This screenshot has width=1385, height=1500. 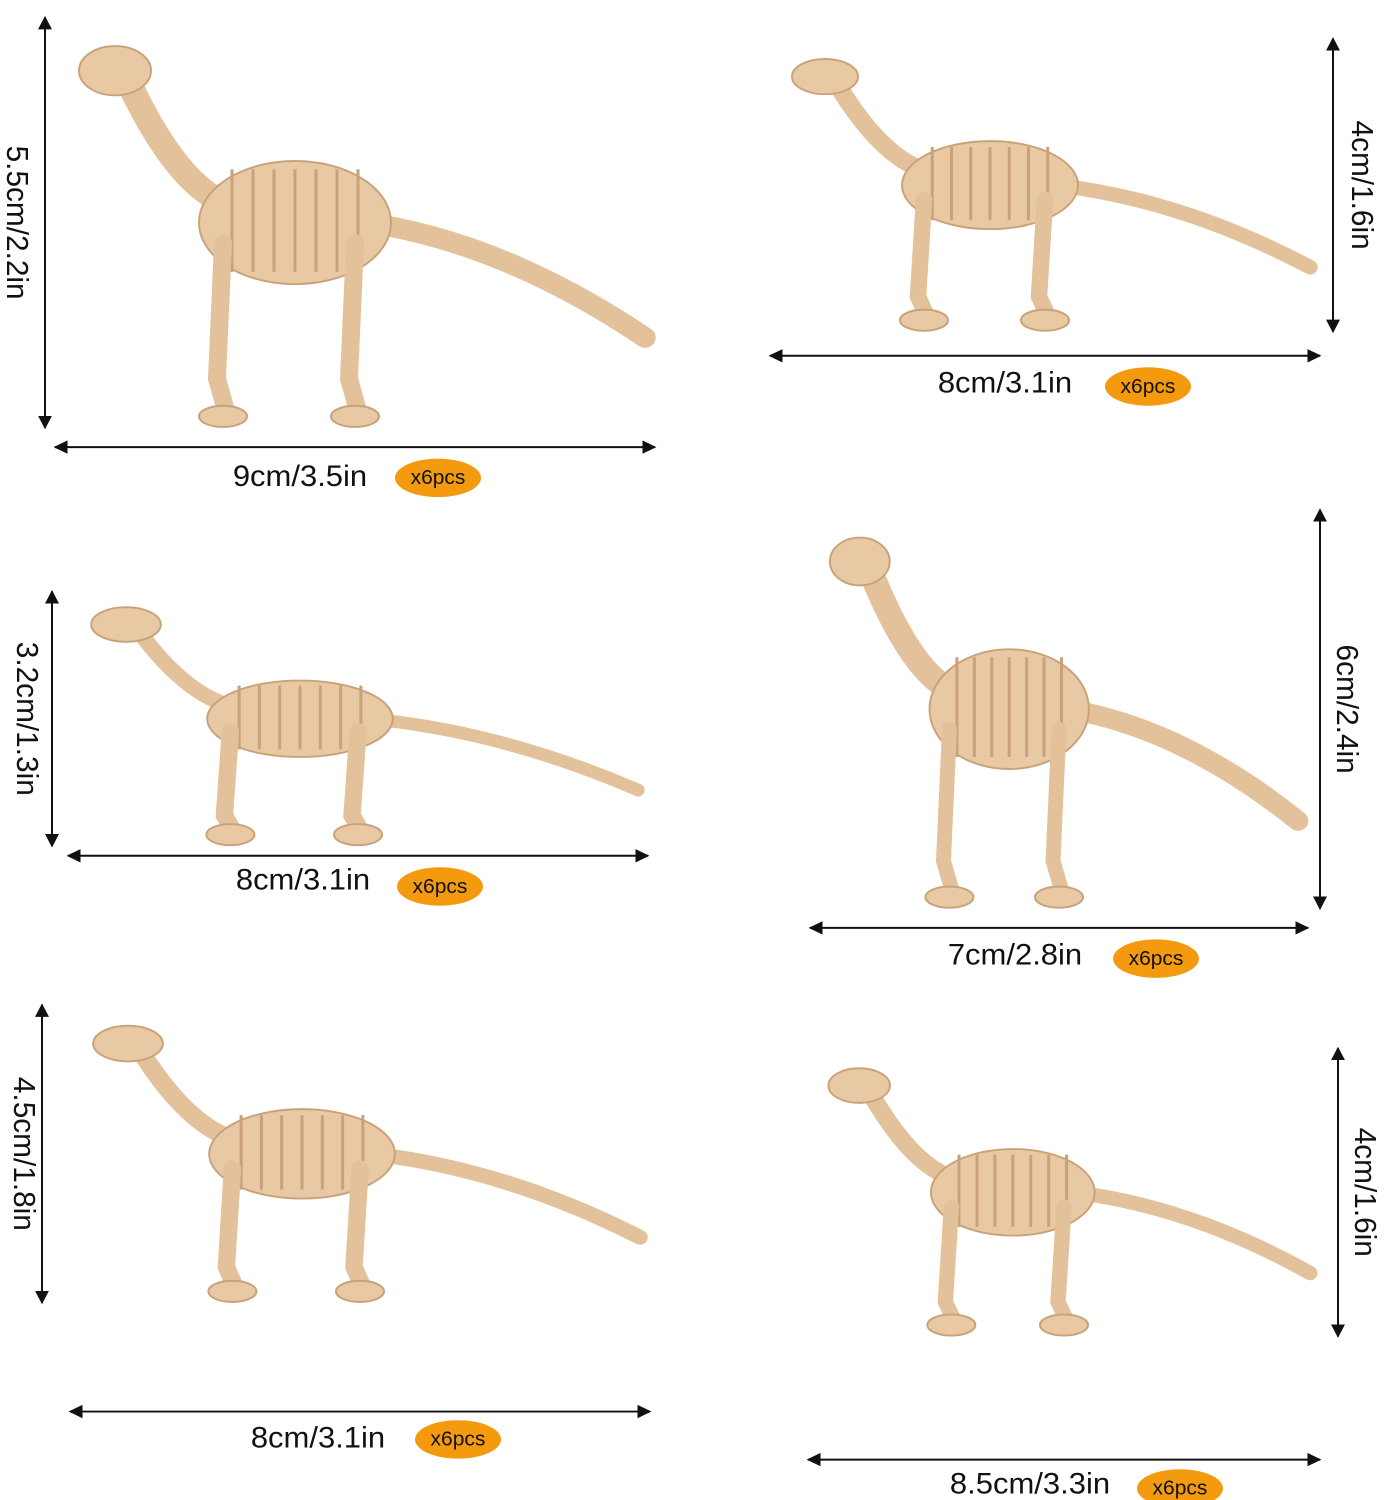 What do you see at coordinates (24, 1154) in the screenshot?
I see `height-label: 4.5cm/1.8in` at bounding box center [24, 1154].